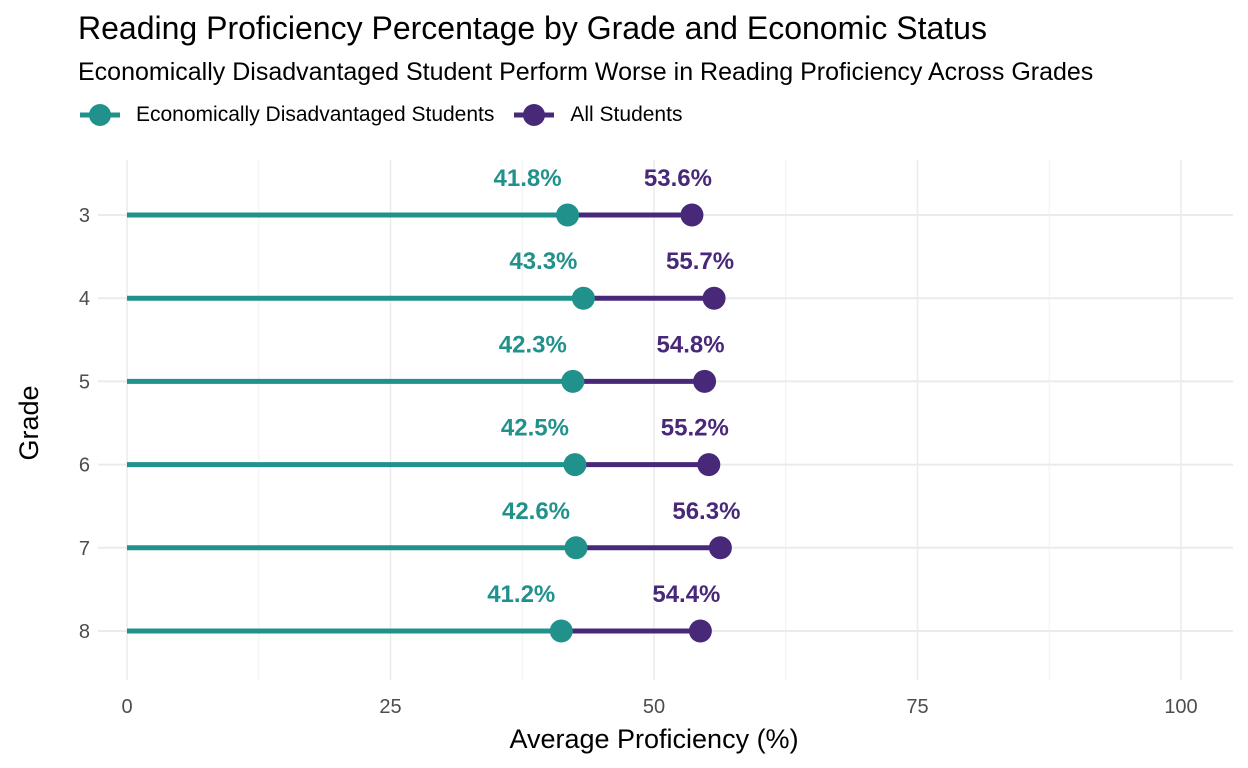 The image size is (1248, 768). I want to click on data-label-all-students: 54.4%, so click(686, 594).